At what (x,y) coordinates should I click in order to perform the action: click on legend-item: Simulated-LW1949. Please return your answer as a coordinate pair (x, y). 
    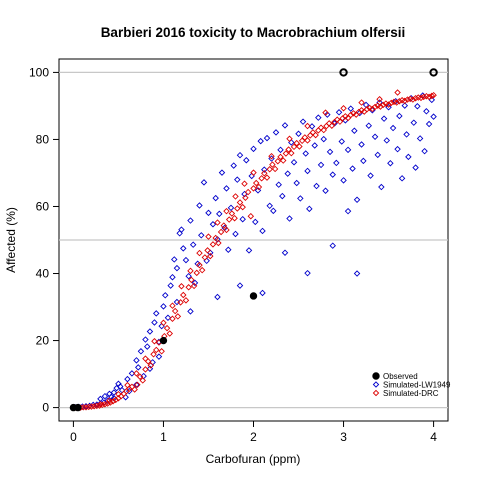
    Looking at the image, I should click on (411, 385).